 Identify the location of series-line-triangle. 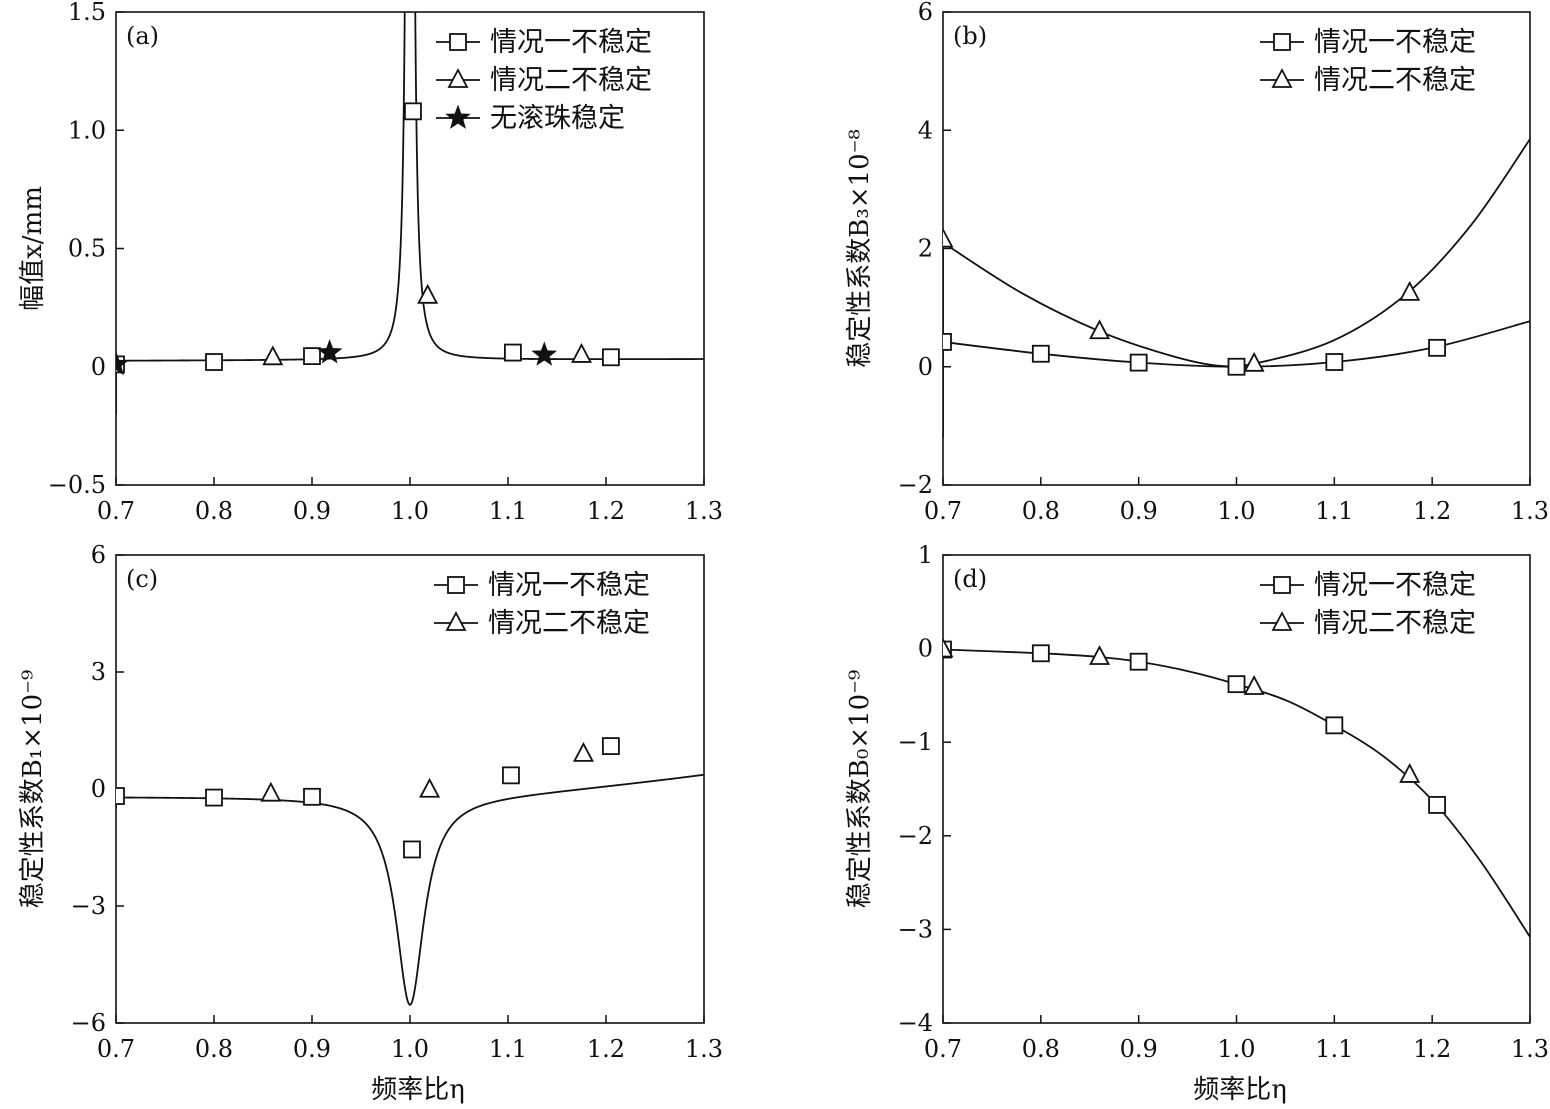
(1236, 253).